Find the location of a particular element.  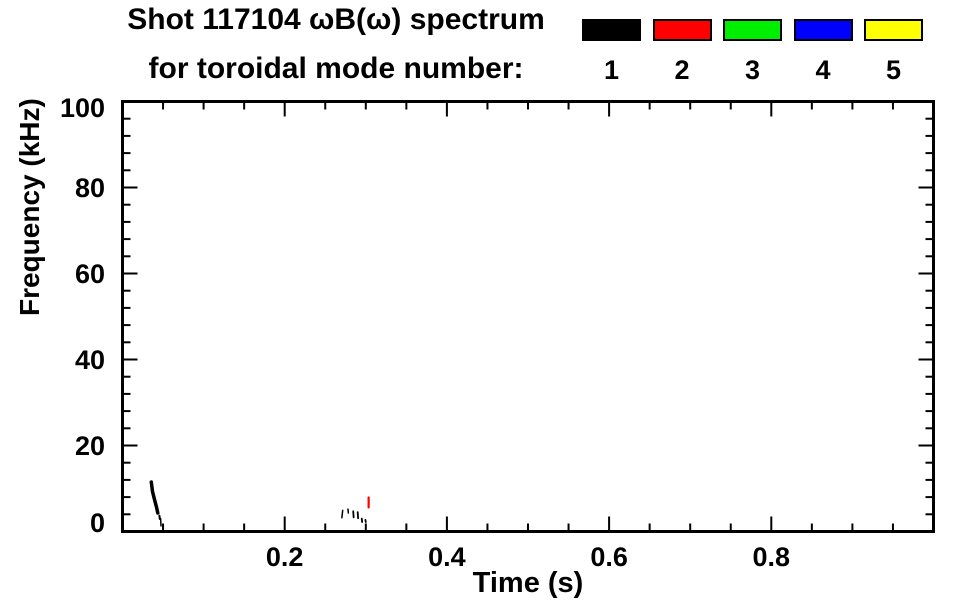

y-tick-label: 60 is located at coordinates (89, 273).